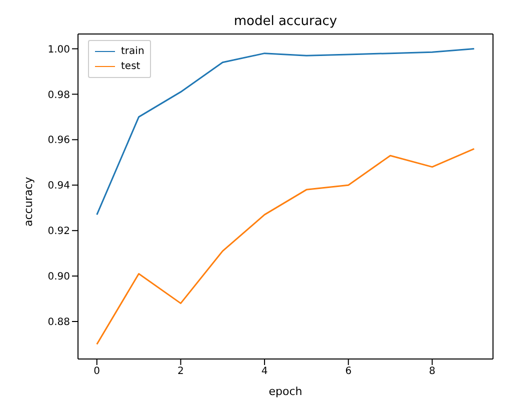 This screenshot has width=531, height=419. I want to click on chart-title: model accuracy, so click(286, 21).